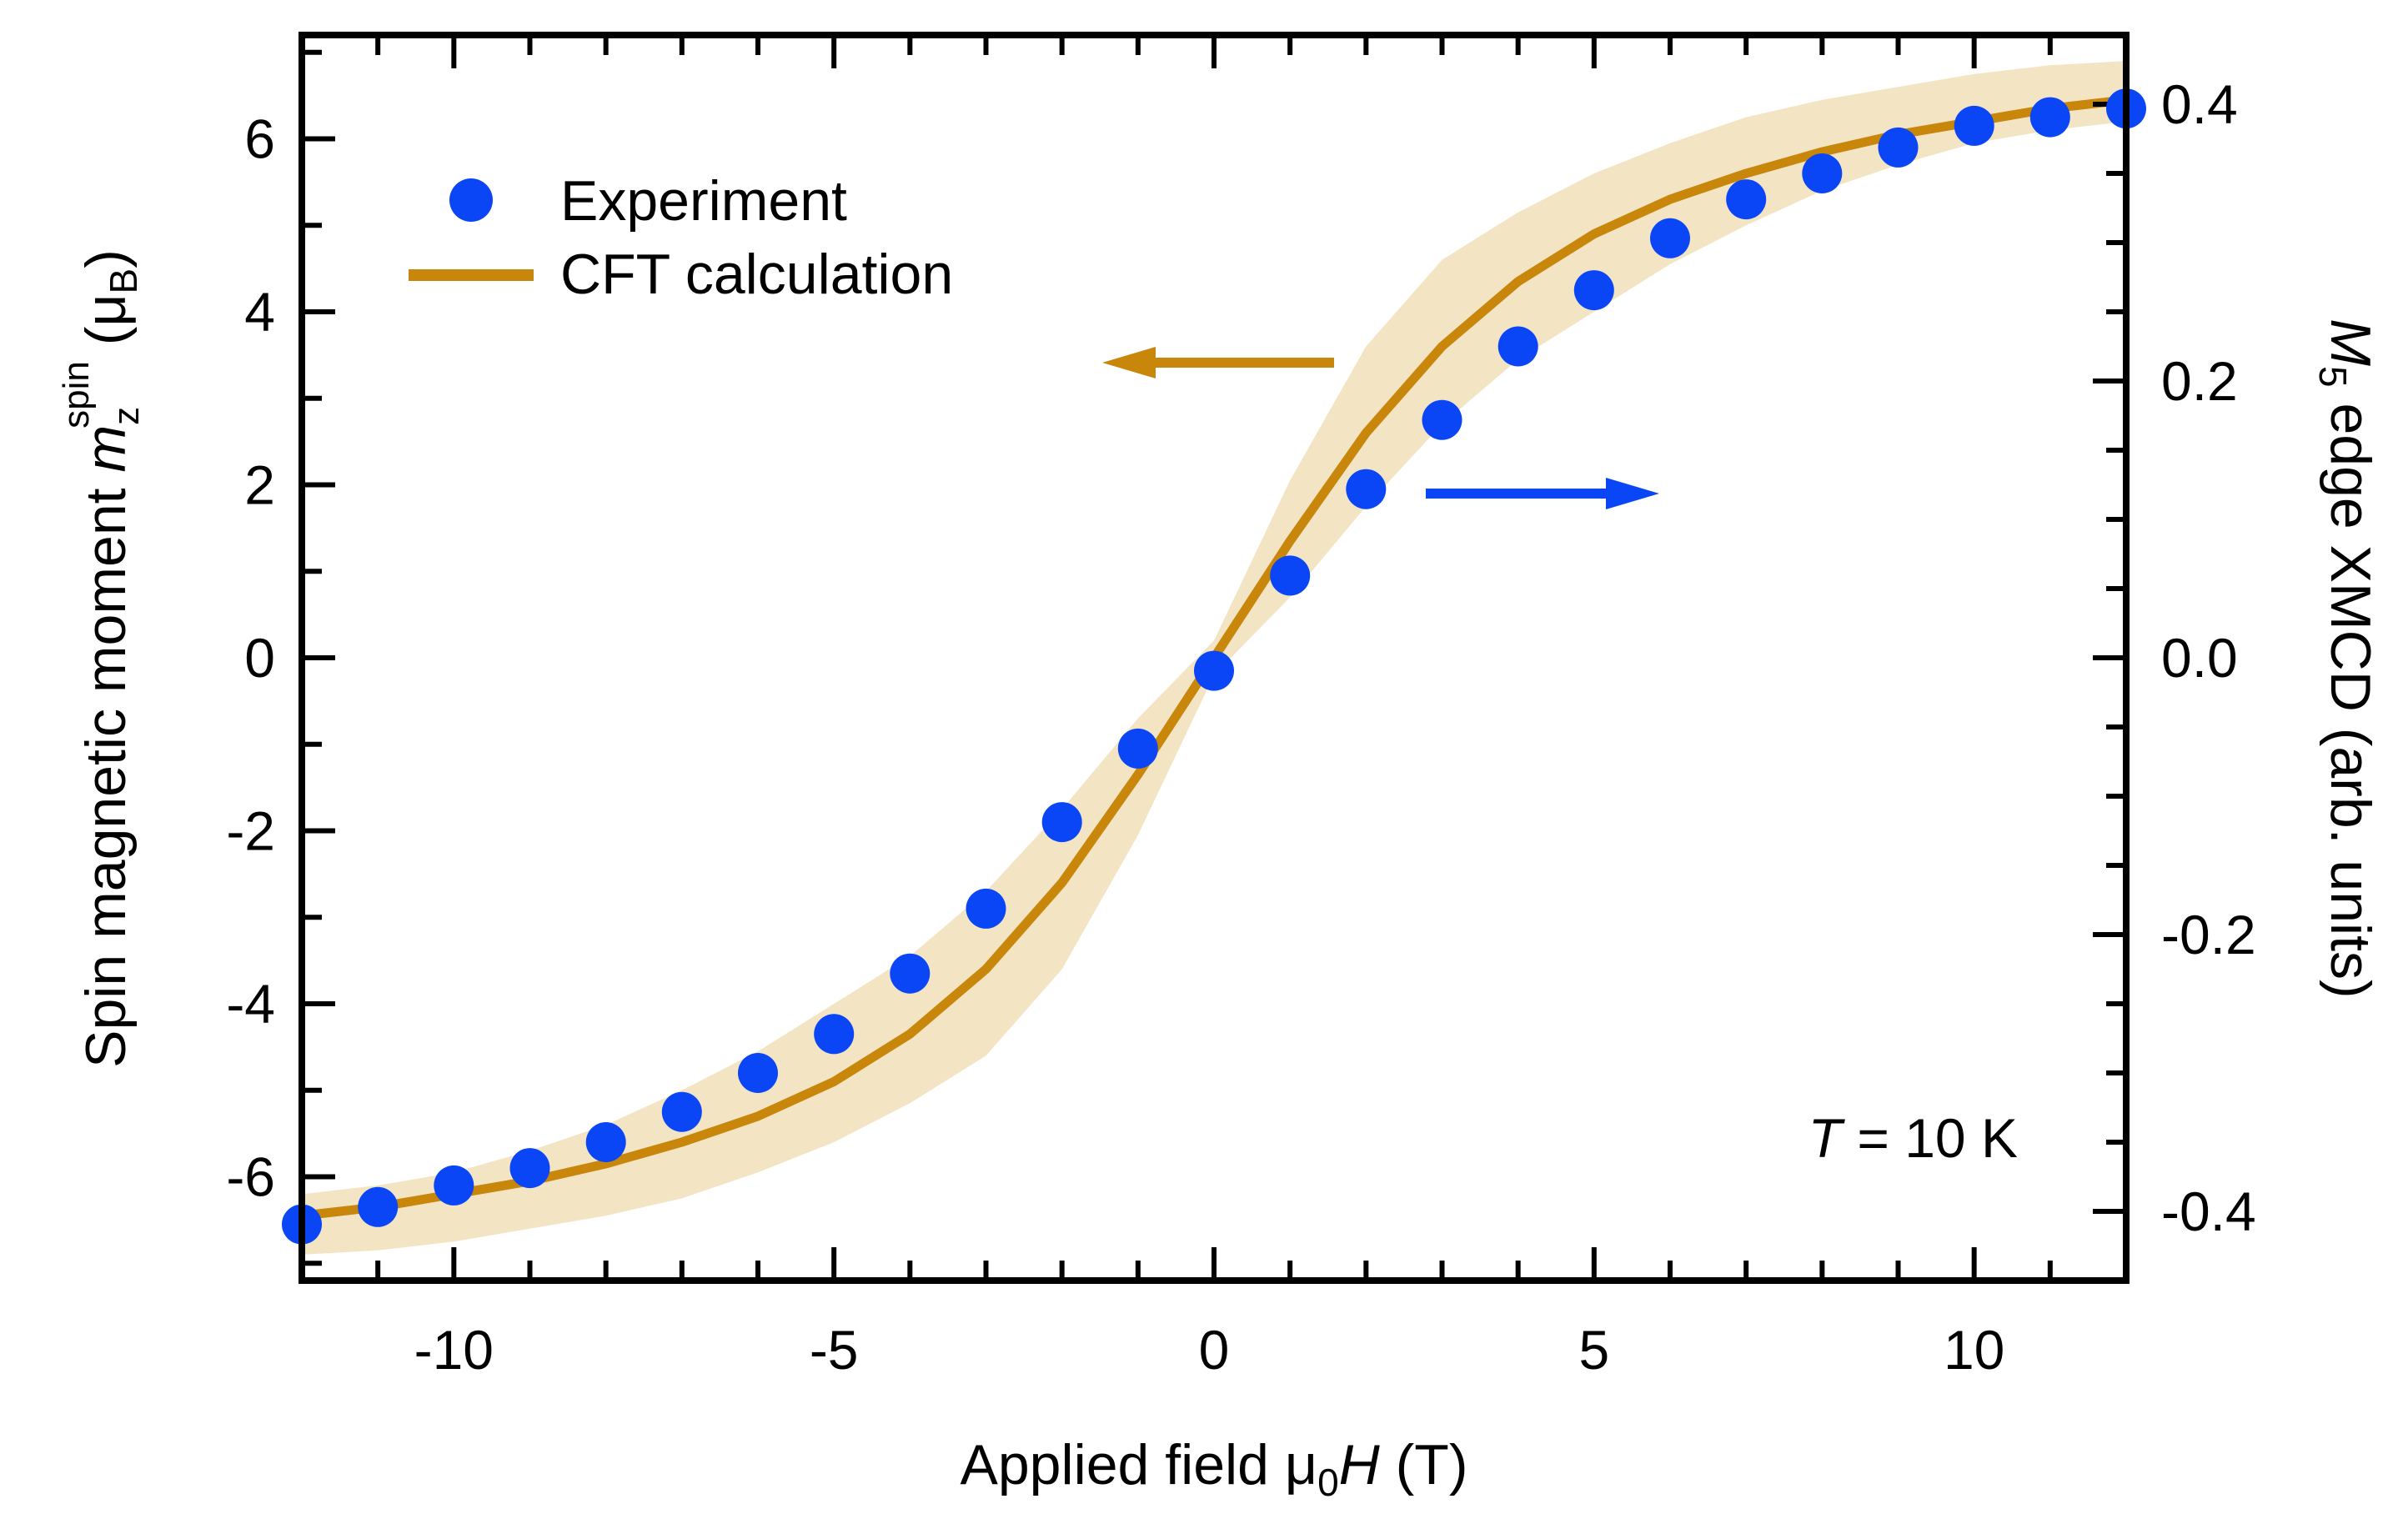 Image resolution: width=2408 pixels, height=1534 pixels. What do you see at coordinates (2199, 104) in the screenshot?
I see `y-right-tick-label: 0.4` at bounding box center [2199, 104].